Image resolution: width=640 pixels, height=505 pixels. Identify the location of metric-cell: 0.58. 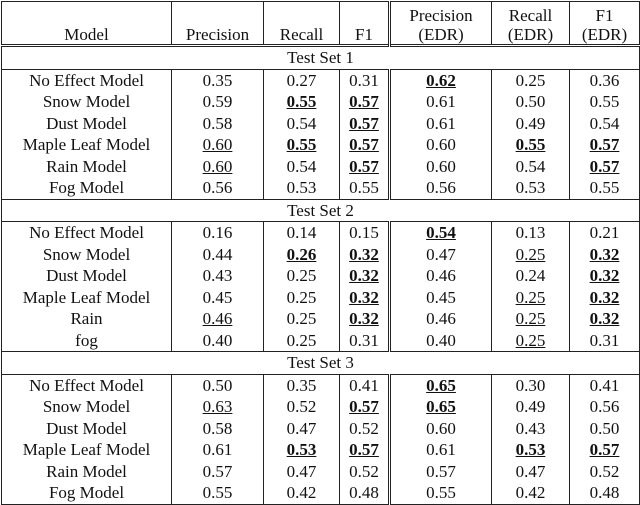
(217, 428).